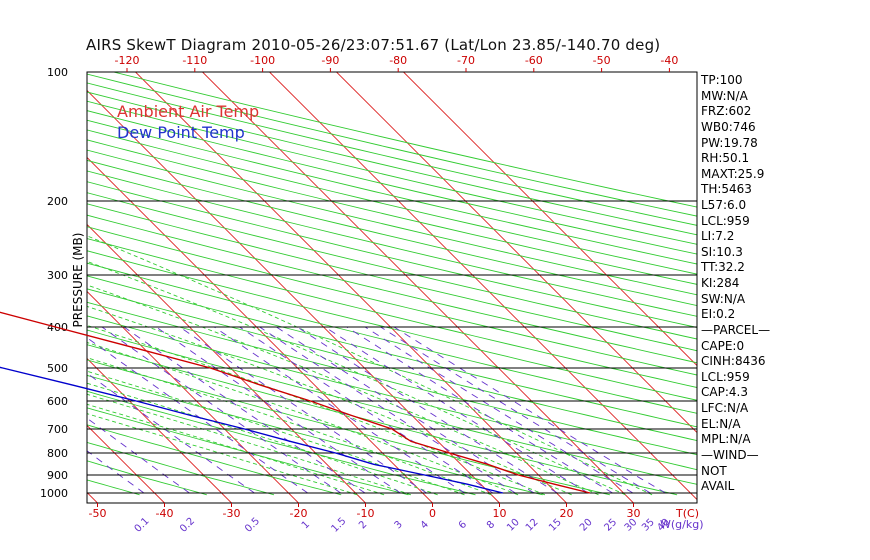 The image size is (870, 560). Describe the element at coordinates (729, 142) in the screenshot. I see `stability-index-item: PW:19.78` at that location.